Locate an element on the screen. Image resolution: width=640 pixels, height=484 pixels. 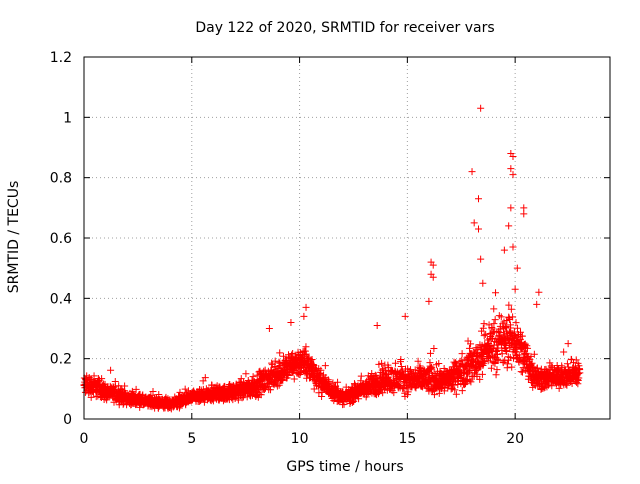
y-tick-label: 0.8 is located at coordinates (61, 179).